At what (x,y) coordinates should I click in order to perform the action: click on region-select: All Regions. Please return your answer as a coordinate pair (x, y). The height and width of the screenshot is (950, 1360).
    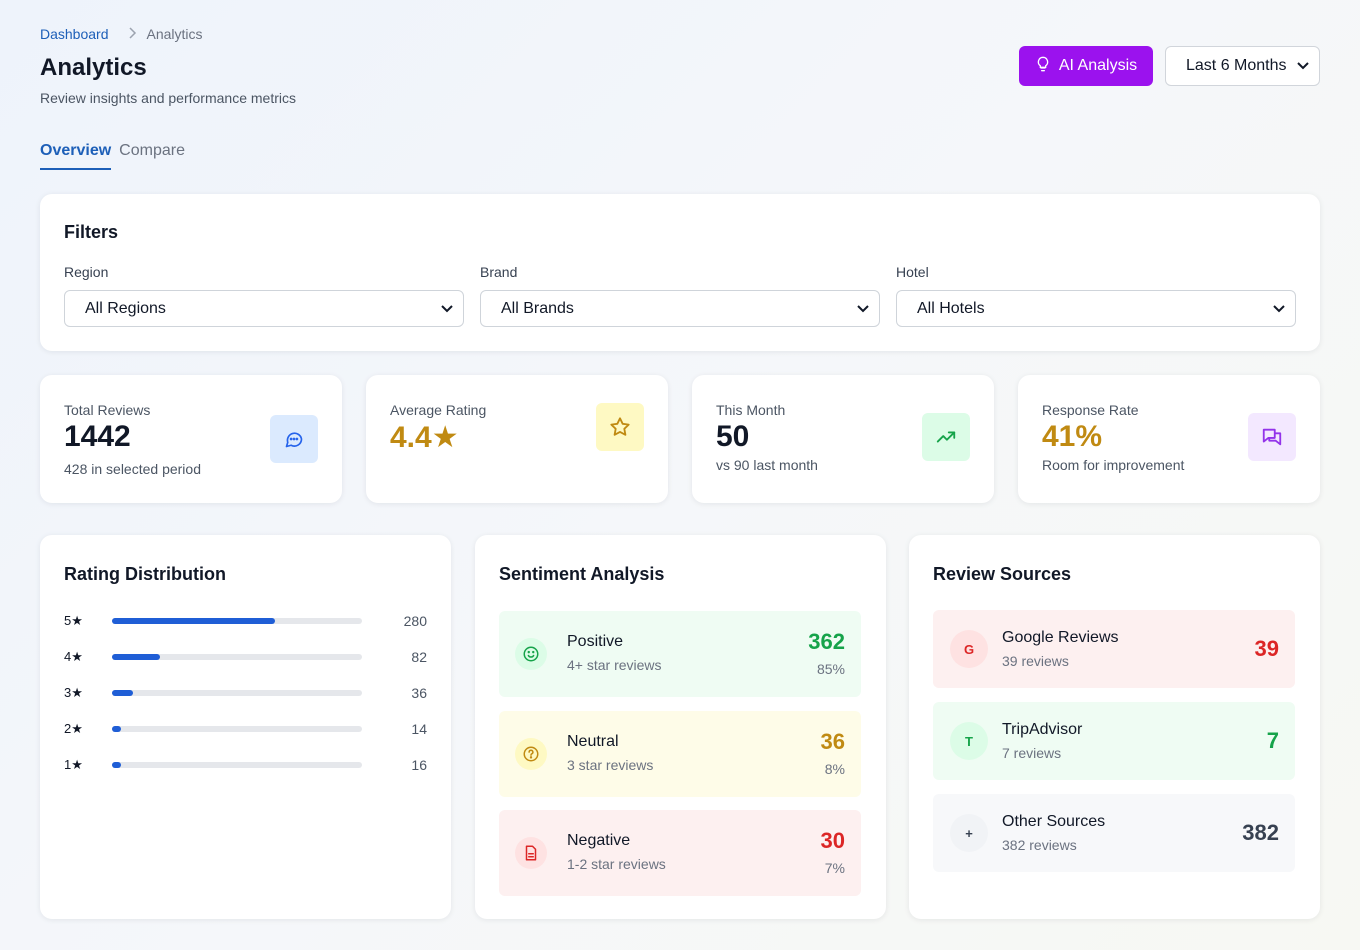
    Looking at the image, I should click on (264, 308).